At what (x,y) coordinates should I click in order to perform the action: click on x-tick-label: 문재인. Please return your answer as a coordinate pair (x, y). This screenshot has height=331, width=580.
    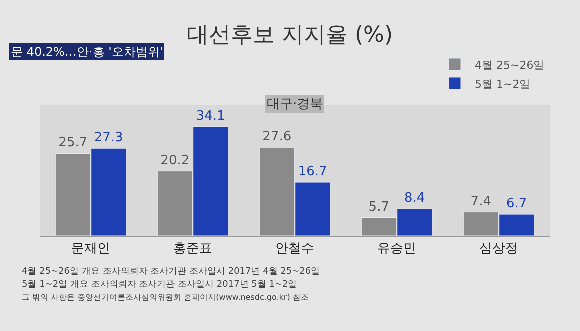
    Looking at the image, I should click on (91, 249).